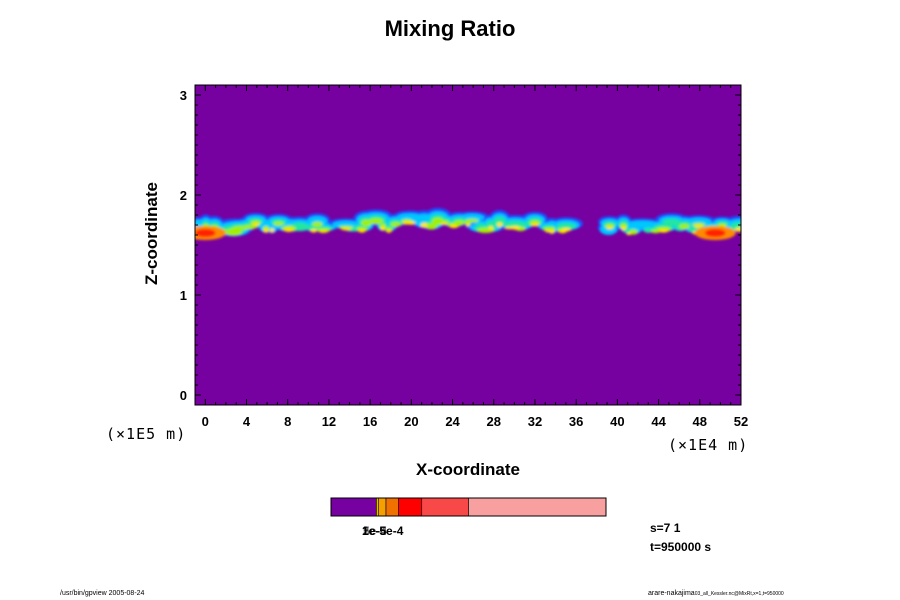  What do you see at coordinates (665, 528) in the screenshot?
I see `info-s: s=7 1` at bounding box center [665, 528].